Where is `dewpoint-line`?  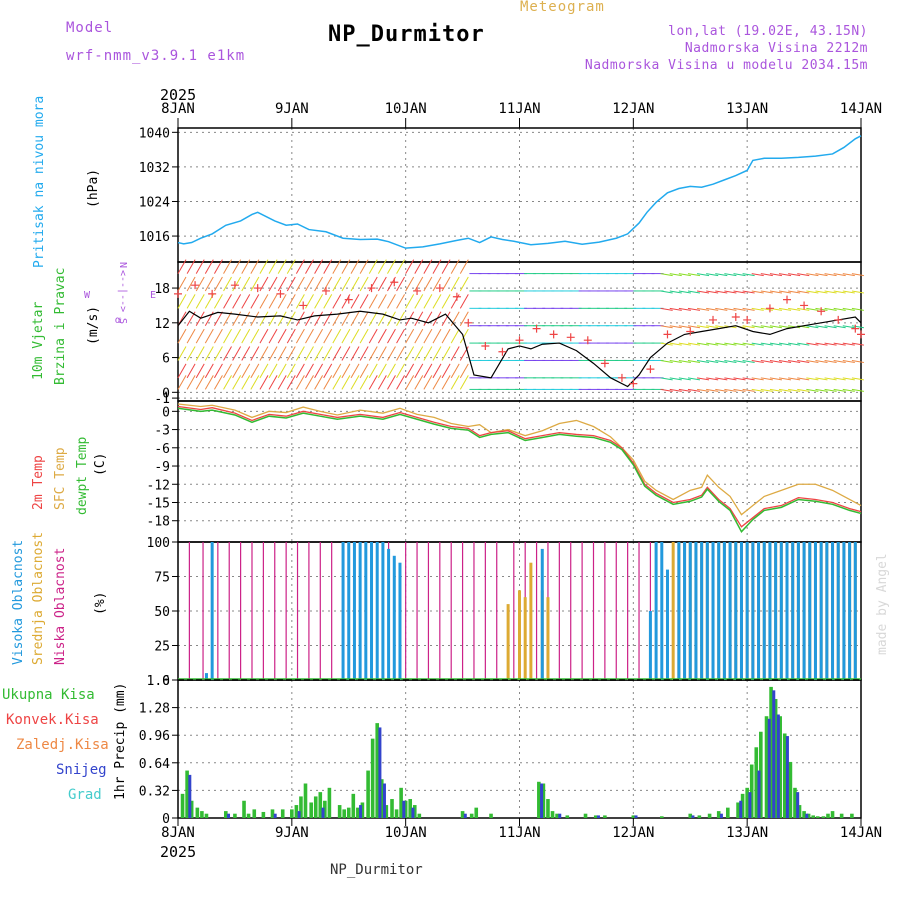 dewpoint-line is located at coordinates (519, 470).